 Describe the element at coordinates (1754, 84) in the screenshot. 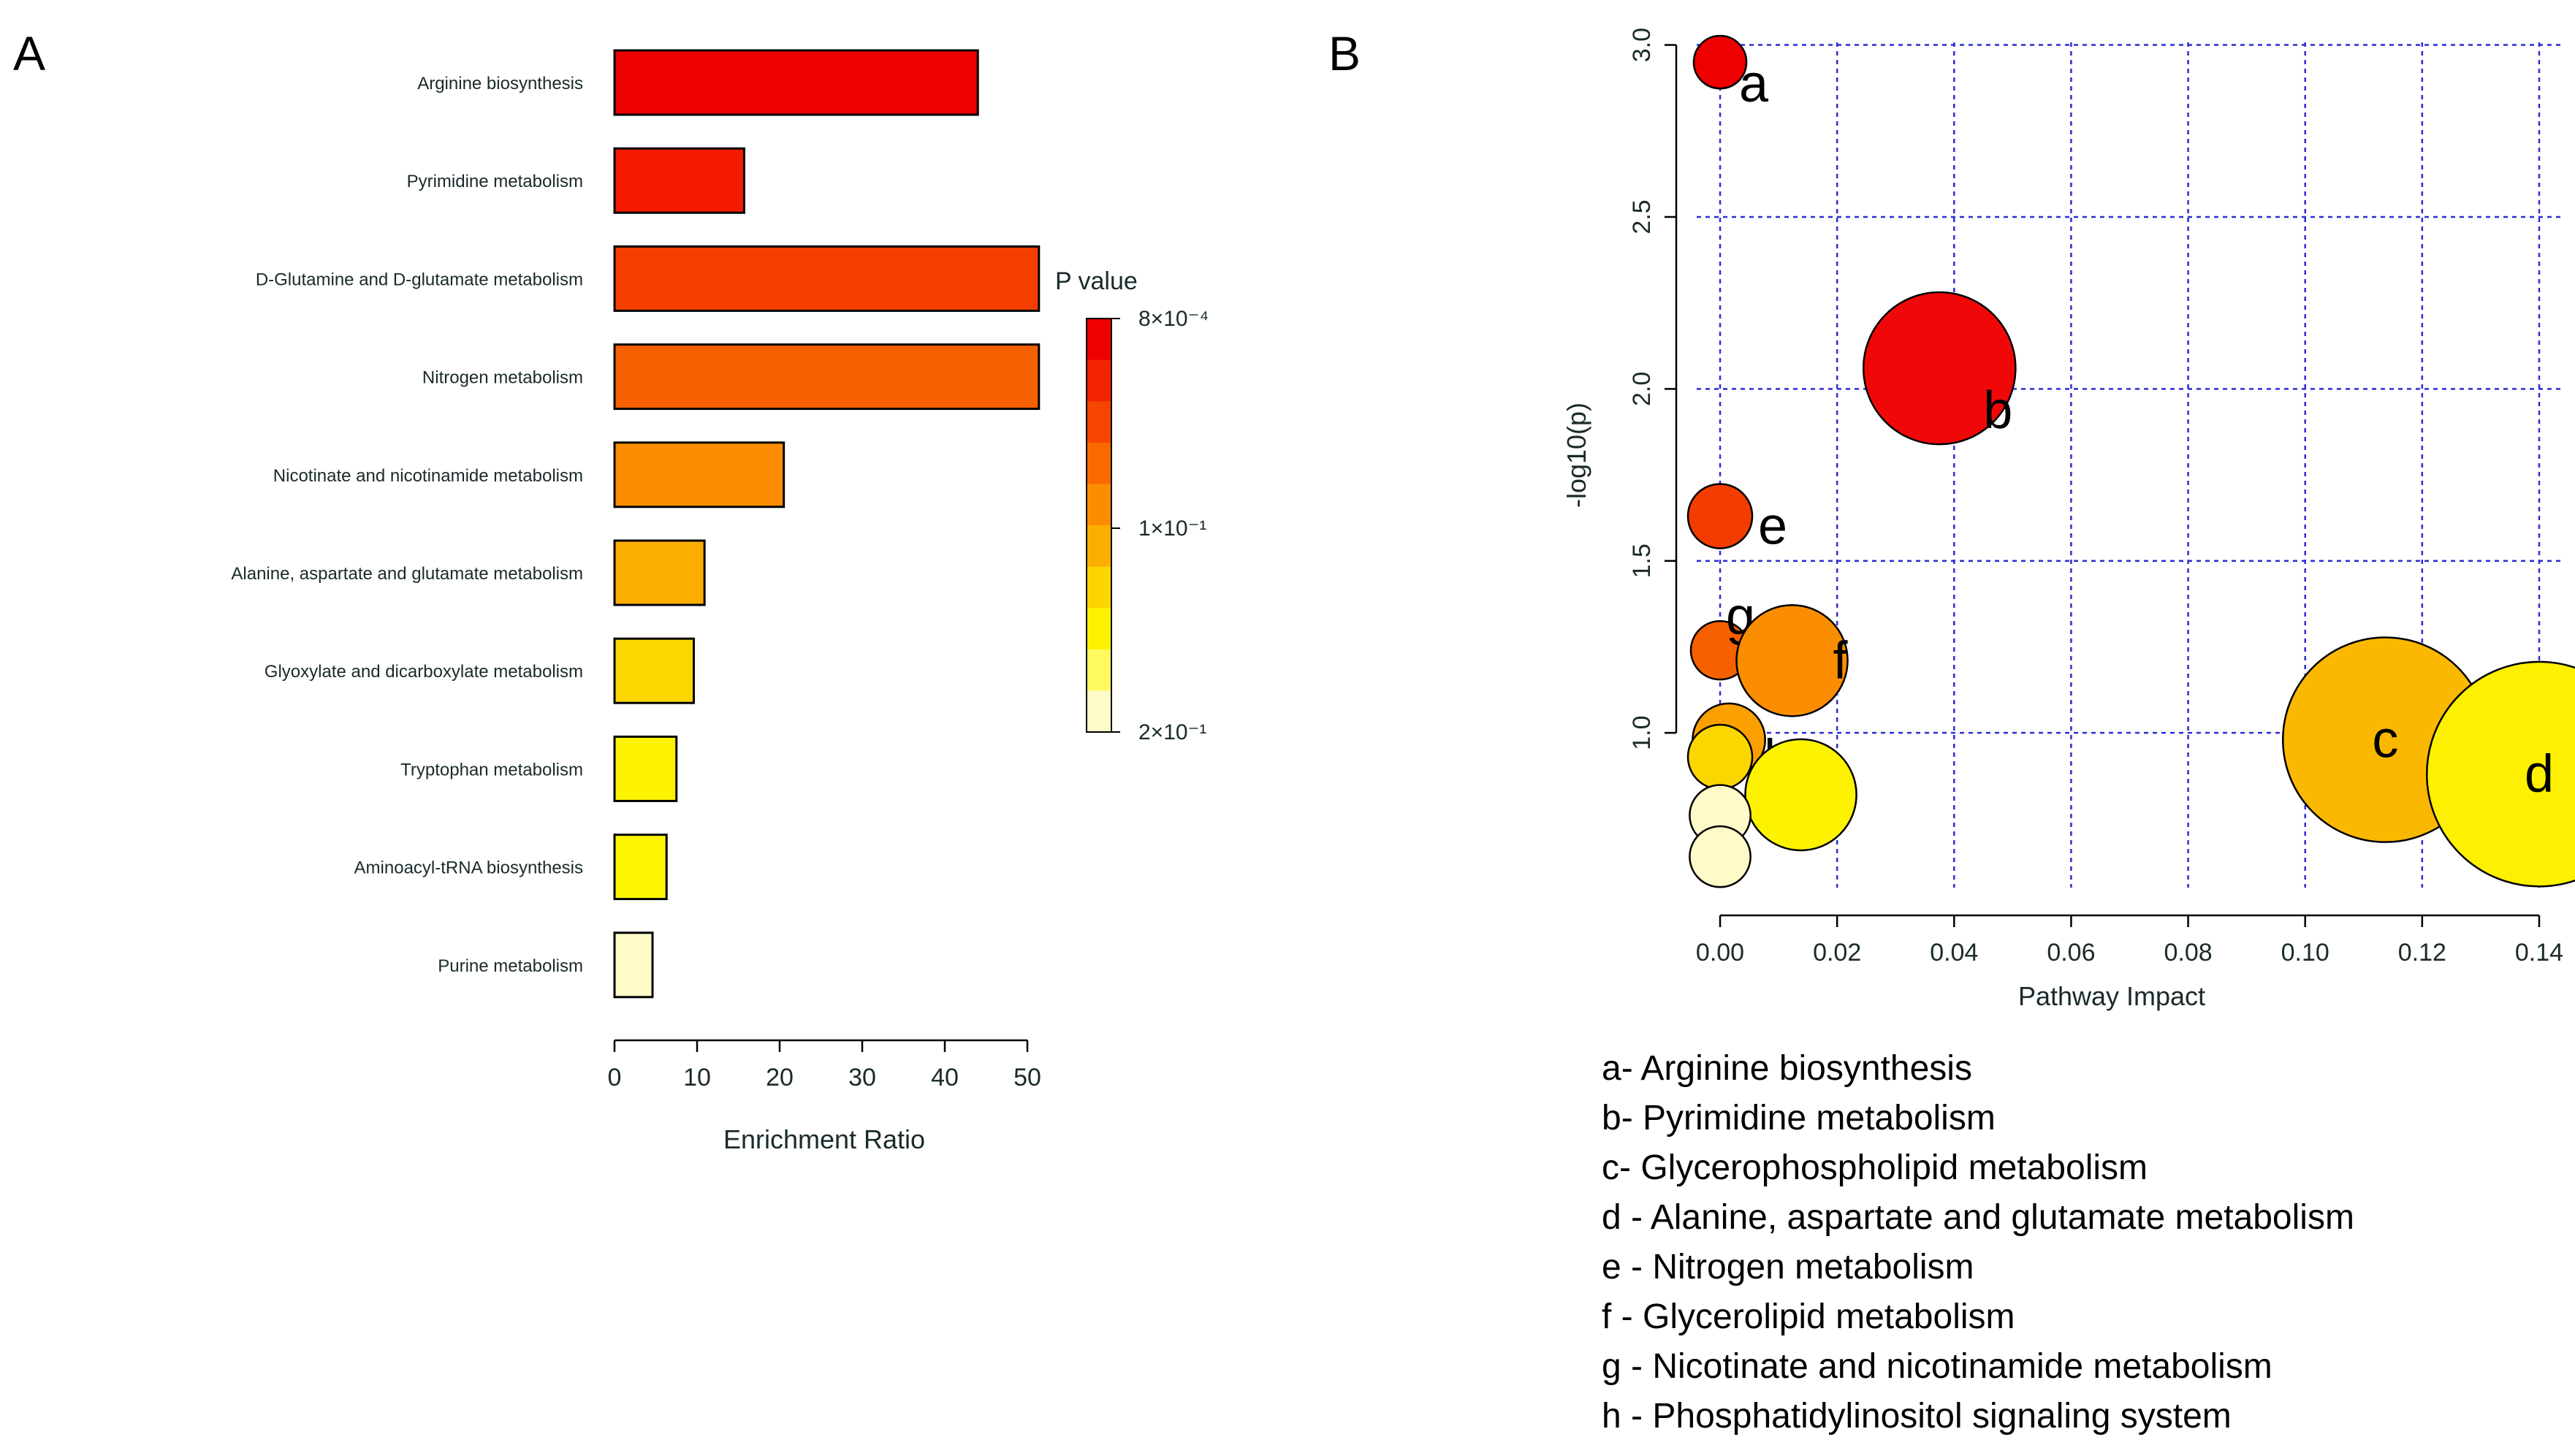

I see `point-label: a` at that location.